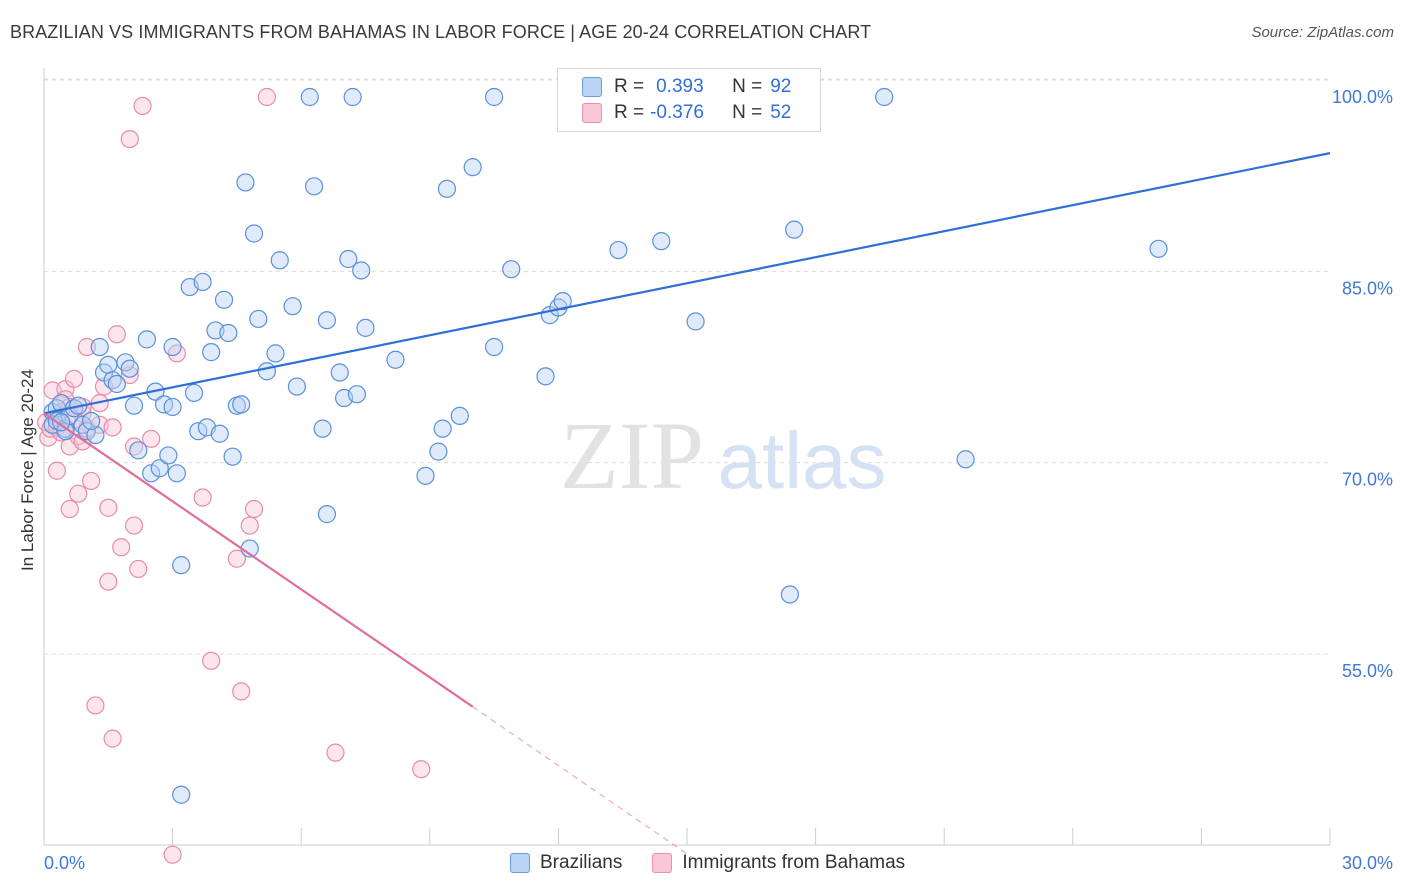 This screenshot has height=892, width=1406. I want to click on y-tick-label: 70.0%, so click(1367, 480).